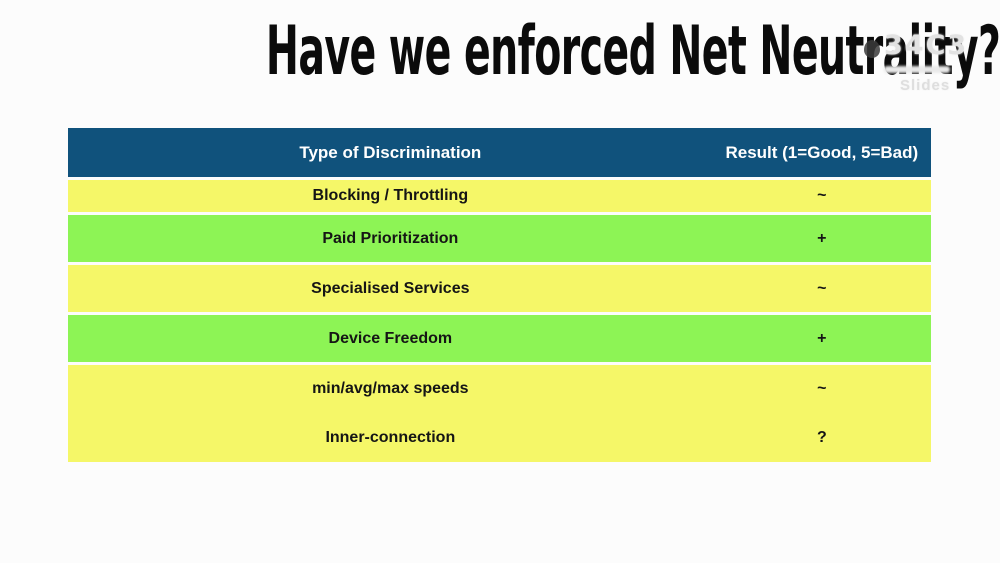 This screenshot has height=563, width=1000. I want to click on table-row: Specialised Services ~, so click(499, 290).